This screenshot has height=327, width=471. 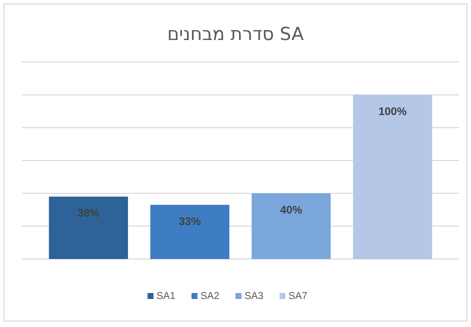 What do you see at coordinates (88, 214) in the screenshot?
I see `data-label: 38%` at bounding box center [88, 214].